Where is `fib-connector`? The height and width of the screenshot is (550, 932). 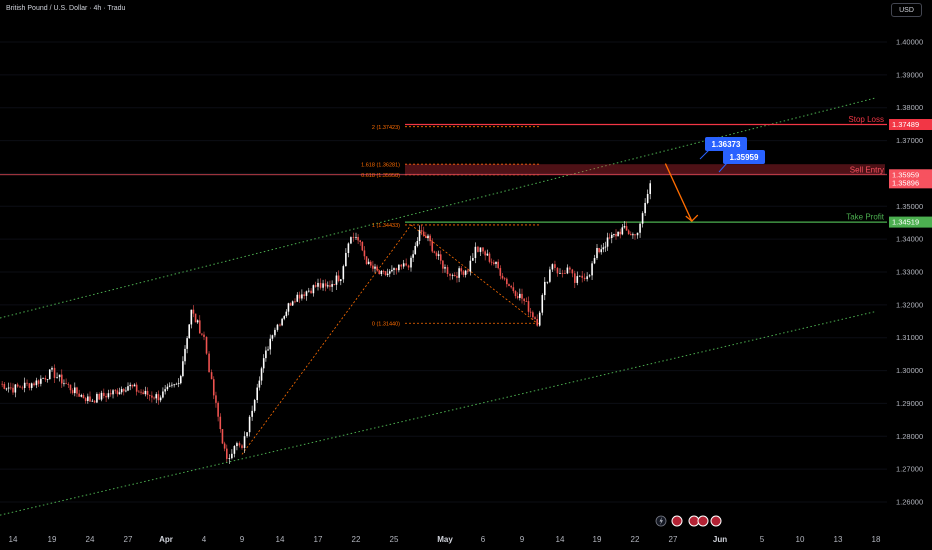 fib-connector is located at coordinates (474, 274).